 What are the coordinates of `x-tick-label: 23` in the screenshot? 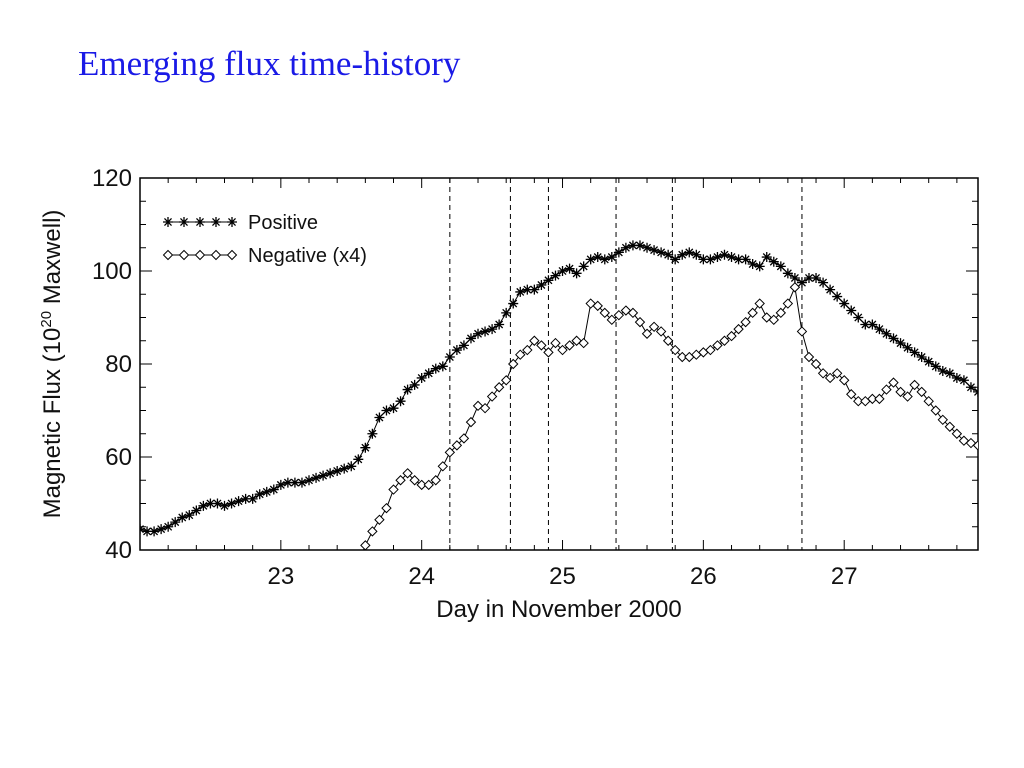 It's located at (280, 576).